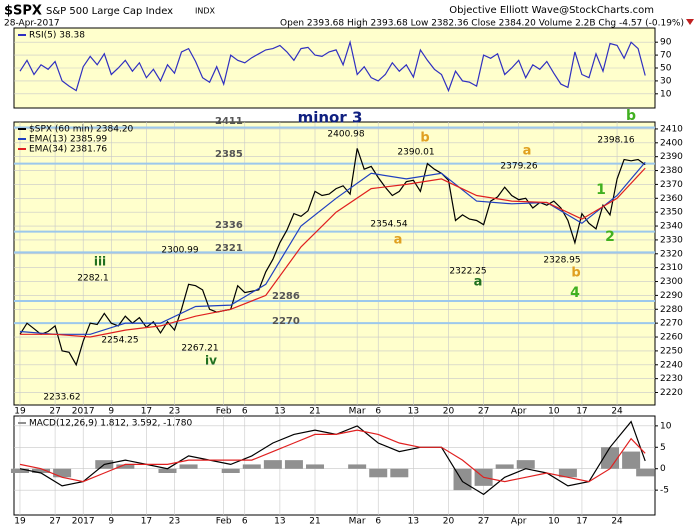 This screenshot has width=700, height=530. I want to click on price-label: 2254.25, so click(119, 341).